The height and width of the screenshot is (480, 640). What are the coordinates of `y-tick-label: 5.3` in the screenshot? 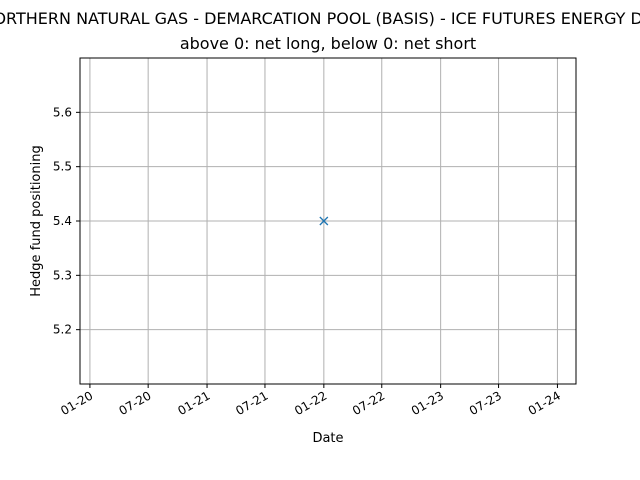 It's located at (62, 275).